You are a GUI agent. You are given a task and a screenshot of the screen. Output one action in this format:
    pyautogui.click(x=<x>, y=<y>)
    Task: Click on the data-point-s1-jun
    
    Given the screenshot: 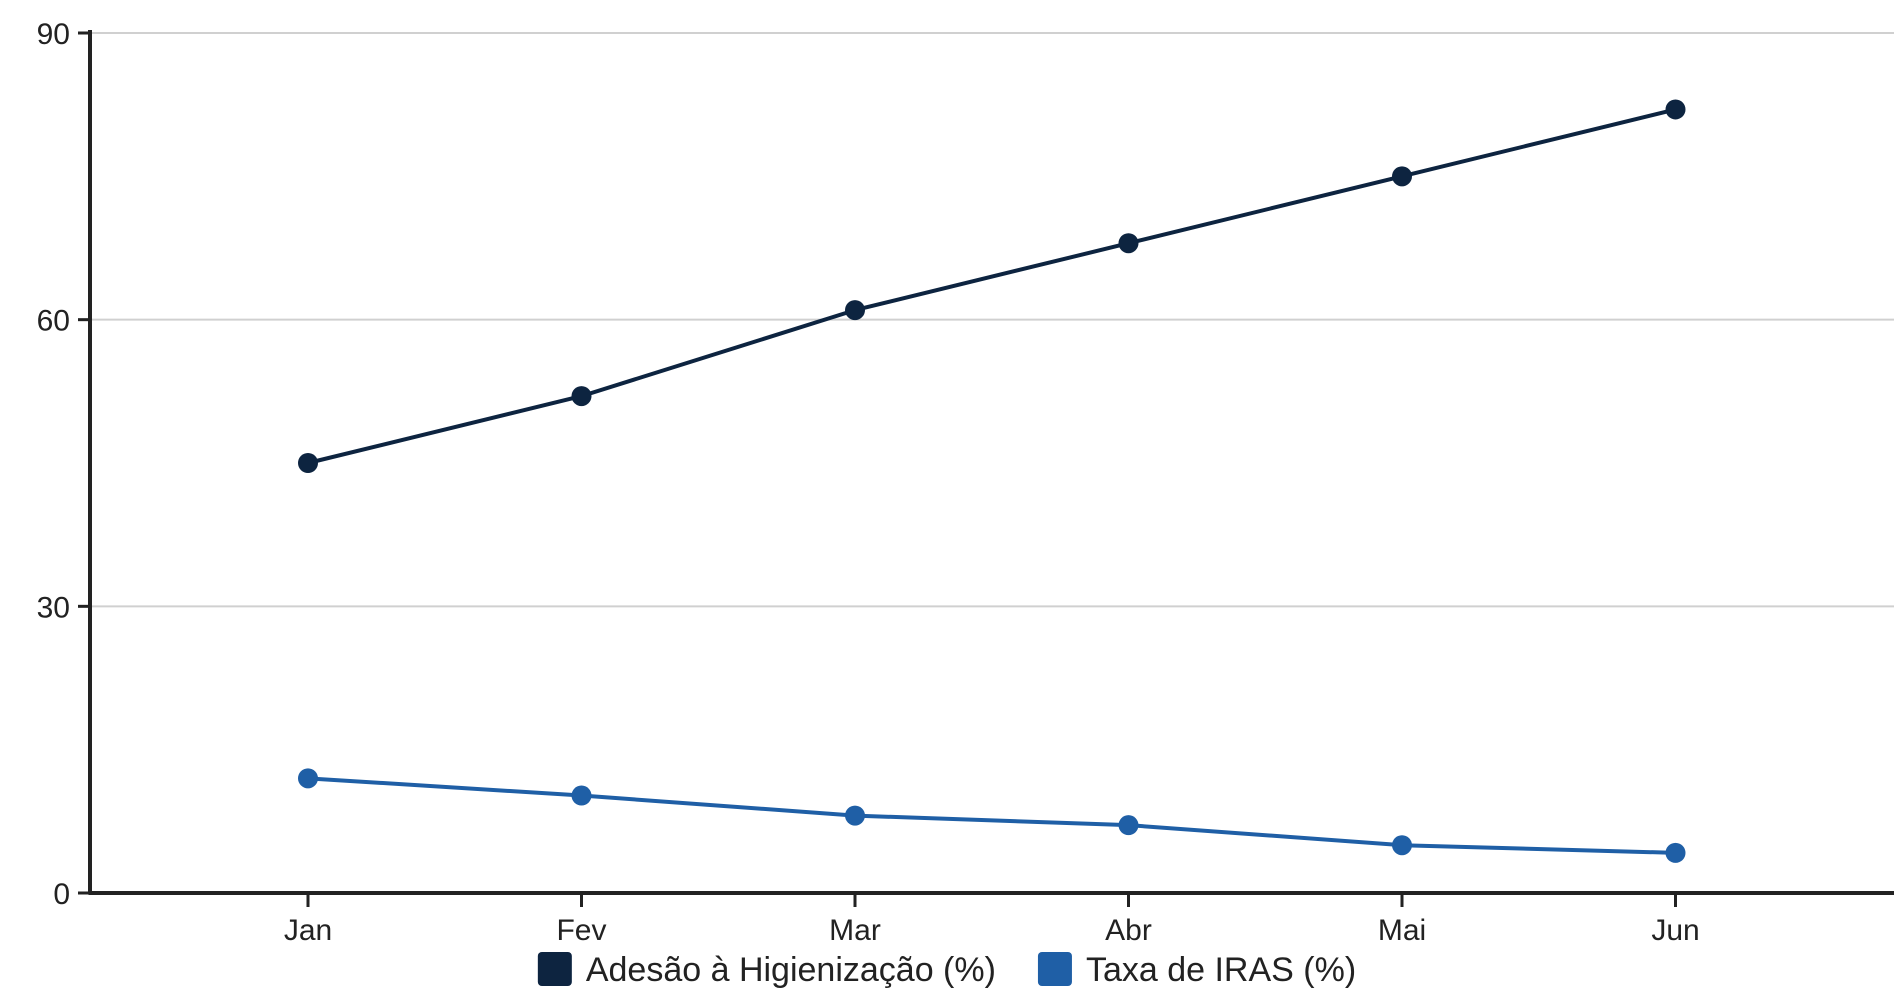 What is the action you would take?
    pyautogui.click(x=1675, y=109)
    